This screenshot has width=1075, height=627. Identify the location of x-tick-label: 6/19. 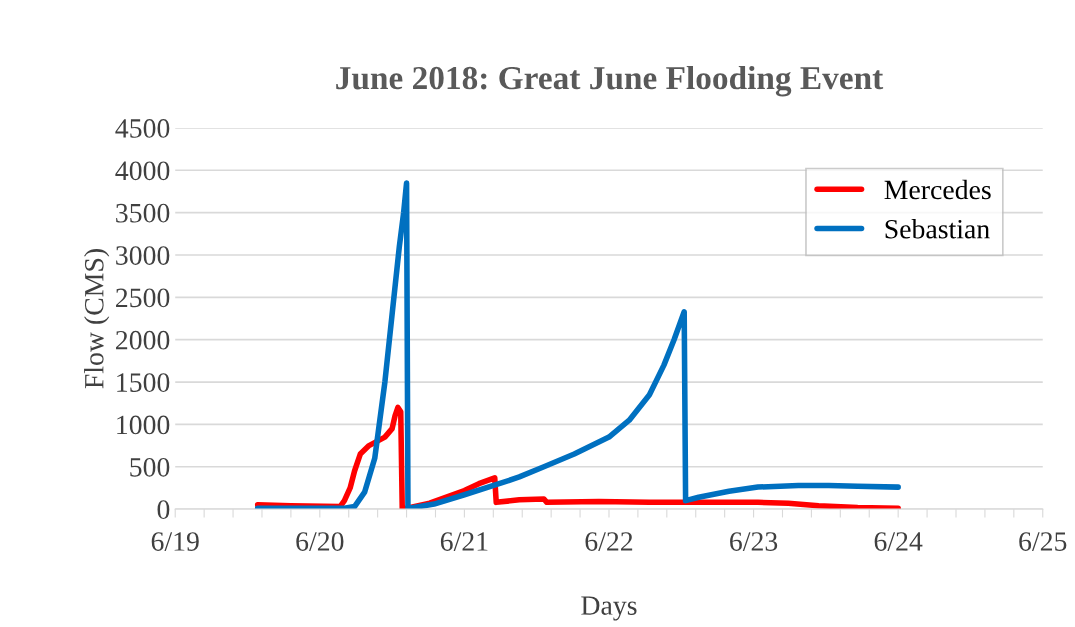
(175, 541).